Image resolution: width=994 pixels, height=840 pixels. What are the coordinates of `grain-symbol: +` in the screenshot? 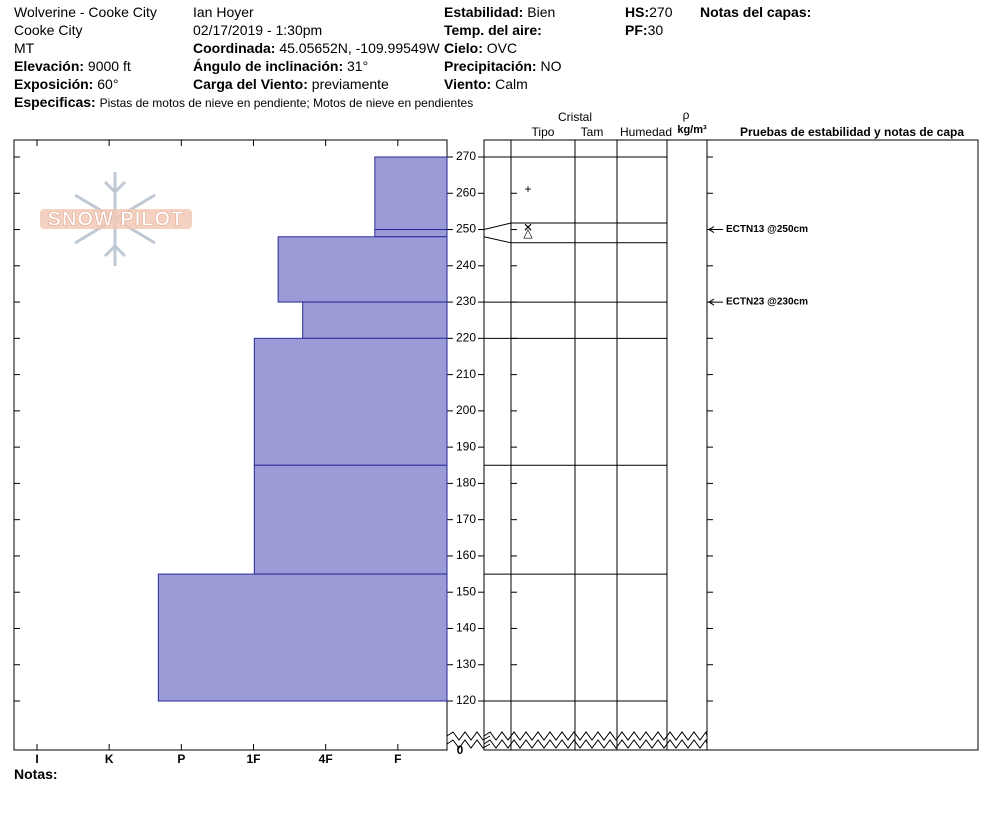 It's located at (527, 189).